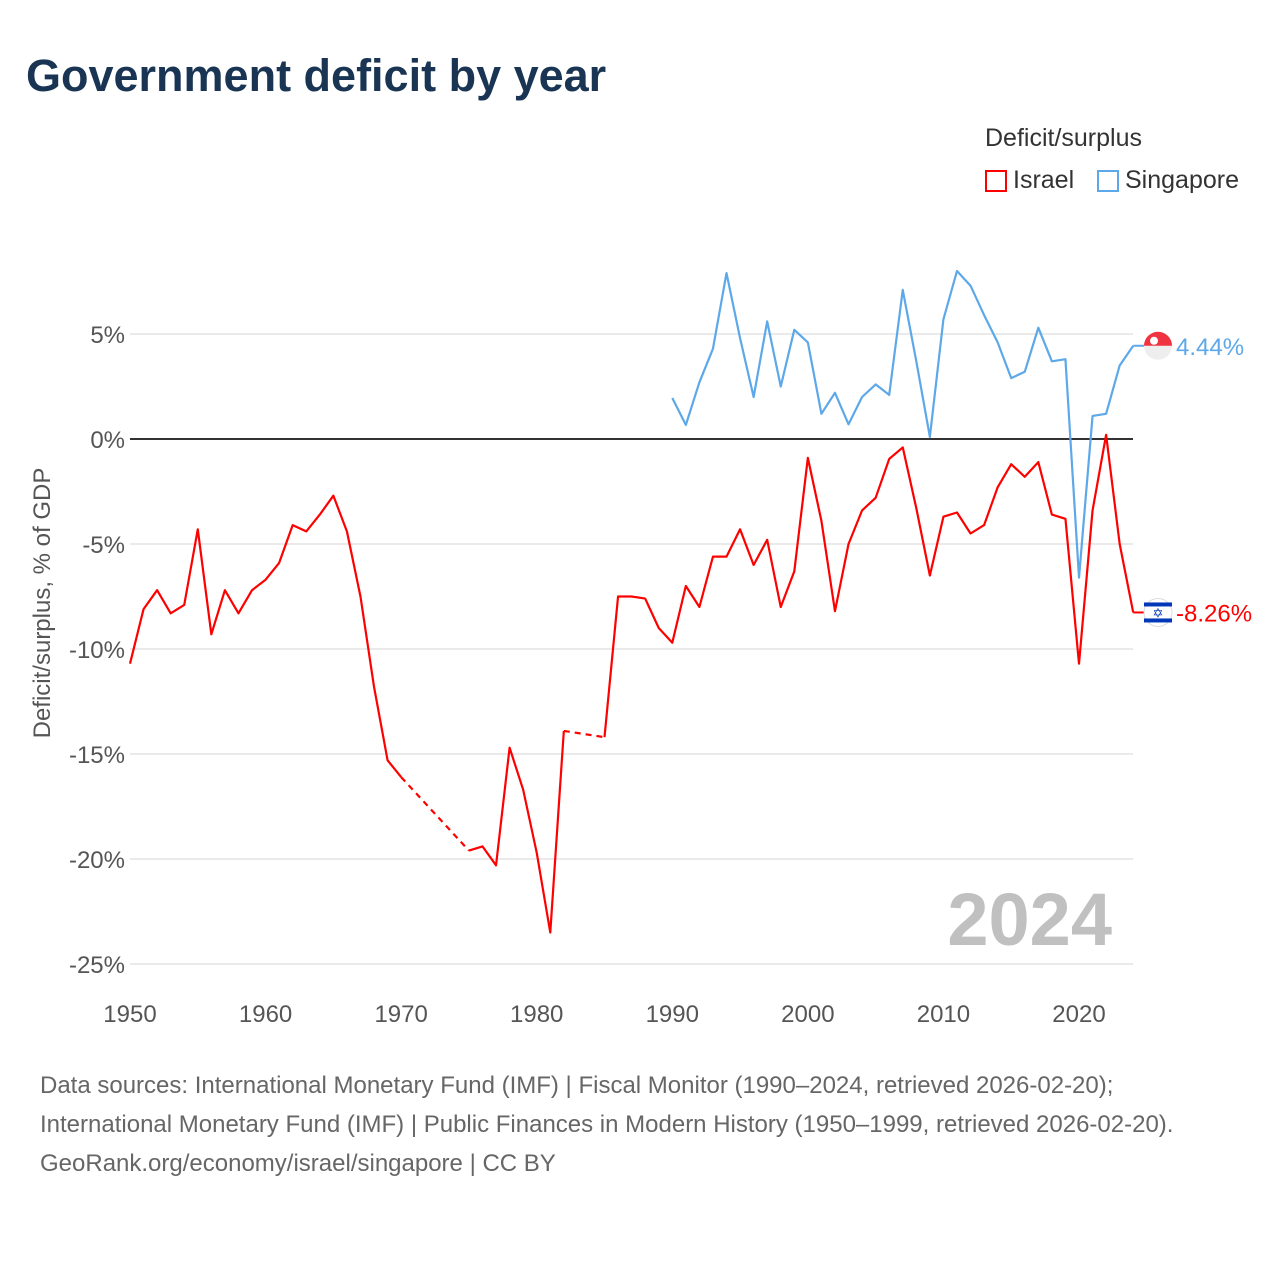  I want to click on israel-flag-icon: ✡, so click(1158, 612).